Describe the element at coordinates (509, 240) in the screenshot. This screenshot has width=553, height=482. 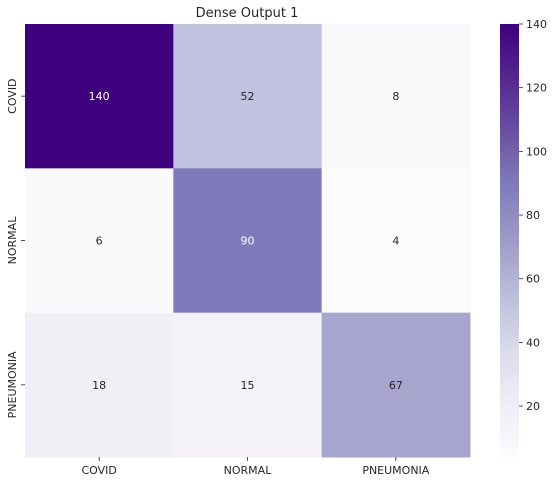
I see `colorbar-gradient` at that location.